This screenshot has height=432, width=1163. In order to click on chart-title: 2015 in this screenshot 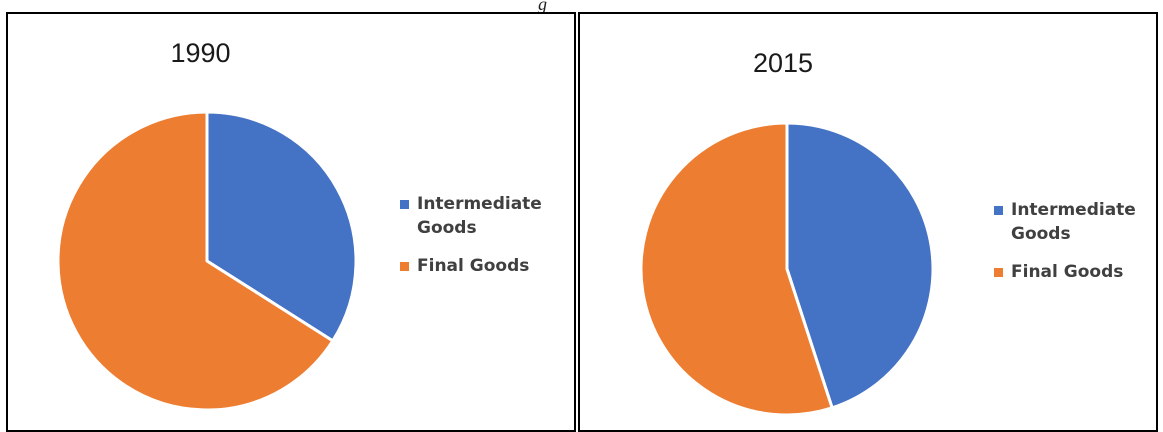, I will do `click(783, 63)`.